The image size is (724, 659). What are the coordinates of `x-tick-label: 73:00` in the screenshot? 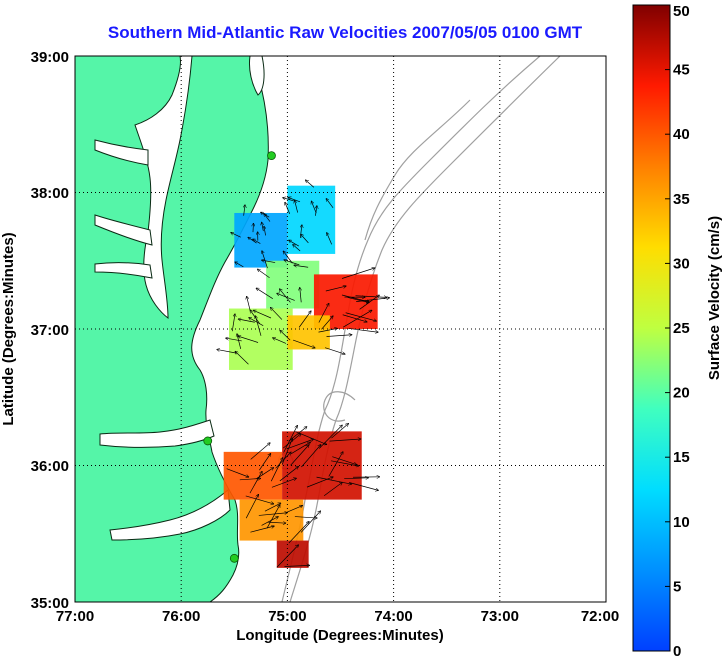 It's located at (500, 616).